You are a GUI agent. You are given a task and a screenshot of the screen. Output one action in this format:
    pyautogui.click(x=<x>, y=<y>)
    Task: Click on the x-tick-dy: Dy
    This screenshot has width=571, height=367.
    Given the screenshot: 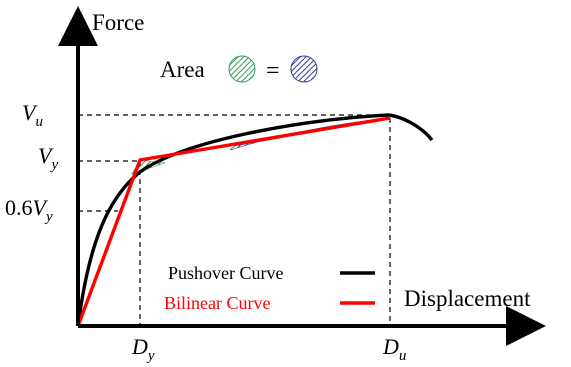 What is the action you would take?
    pyautogui.click(x=143, y=349)
    